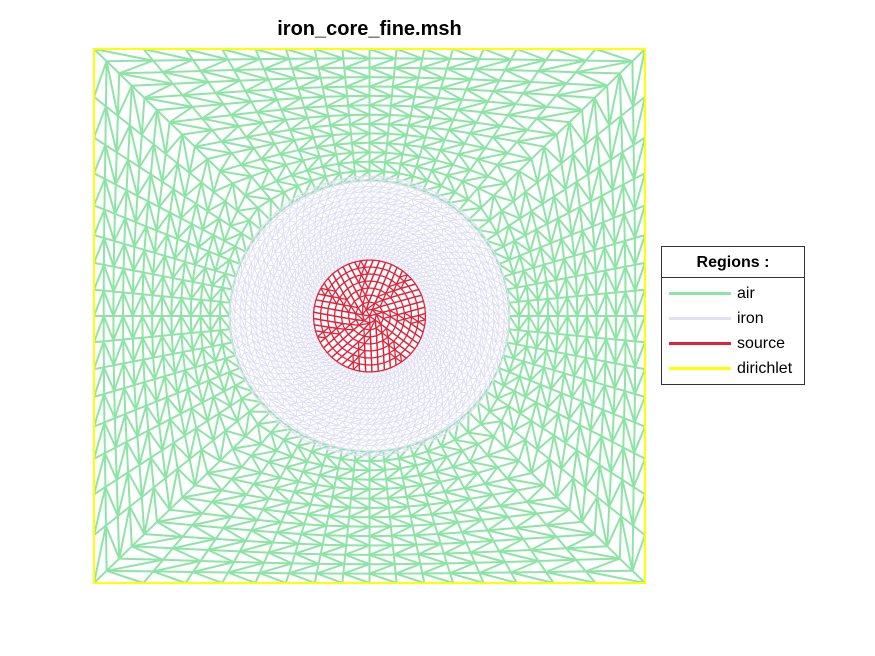 This screenshot has width=875, height=656. Describe the element at coordinates (761, 343) in the screenshot. I see `legend-label-source: source` at that location.